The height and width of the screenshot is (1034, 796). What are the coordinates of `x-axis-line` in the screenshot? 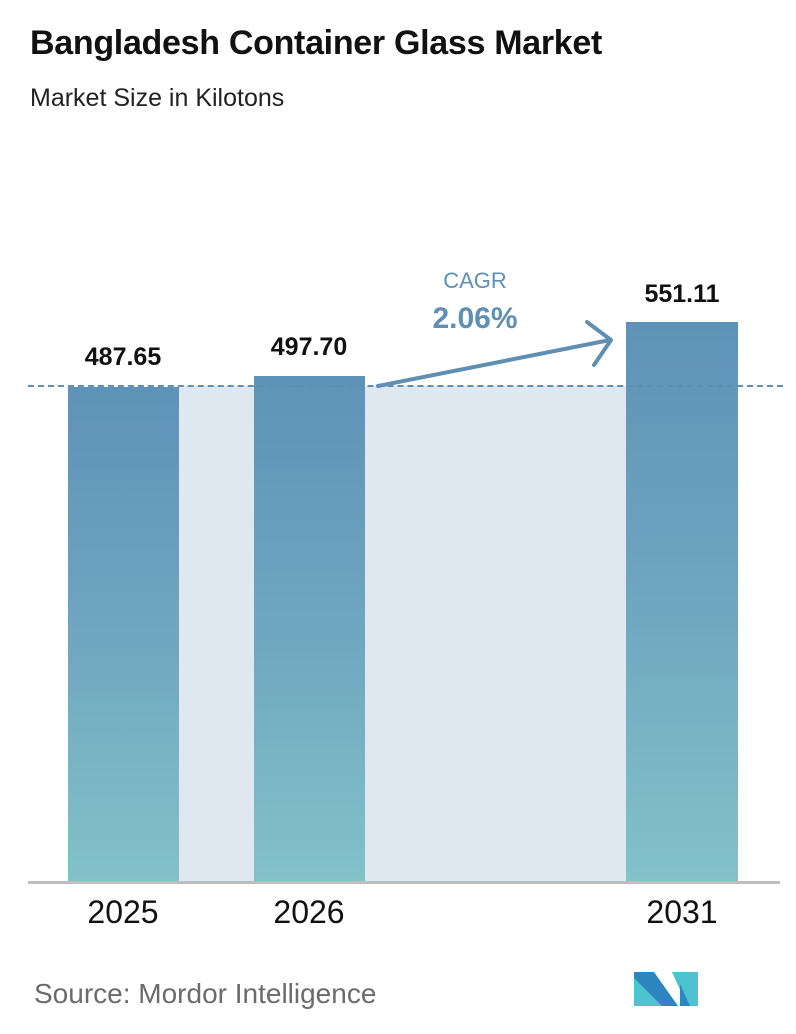 It's located at (404, 882).